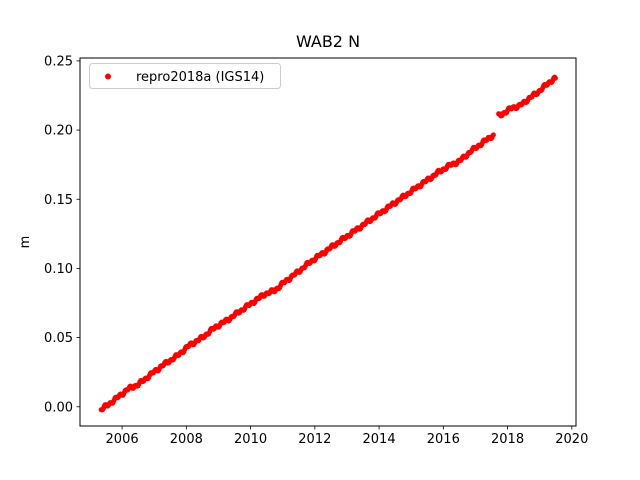 Image resolution: width=640 pixels, height=480 pixels. Describe the element at coordinates (58, 61) in the screenshot. I see `y-tick-label: 0.25` at that location.